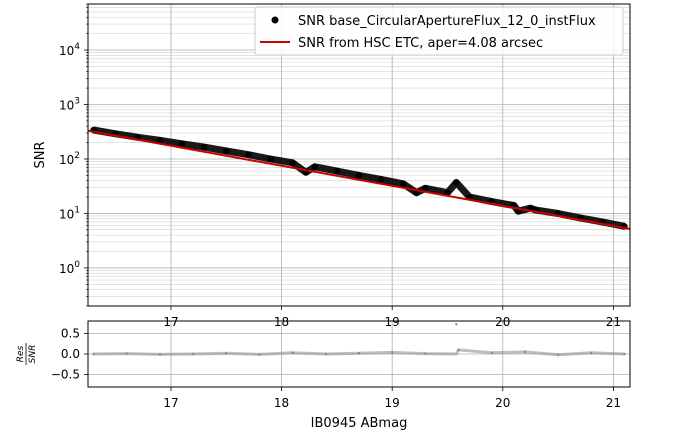 This screenshot has height=442, width=700. Describe the element at coordinates (27, 354) in the screenshot. I see `residual-y-axis-label: Res SNR` at that location.